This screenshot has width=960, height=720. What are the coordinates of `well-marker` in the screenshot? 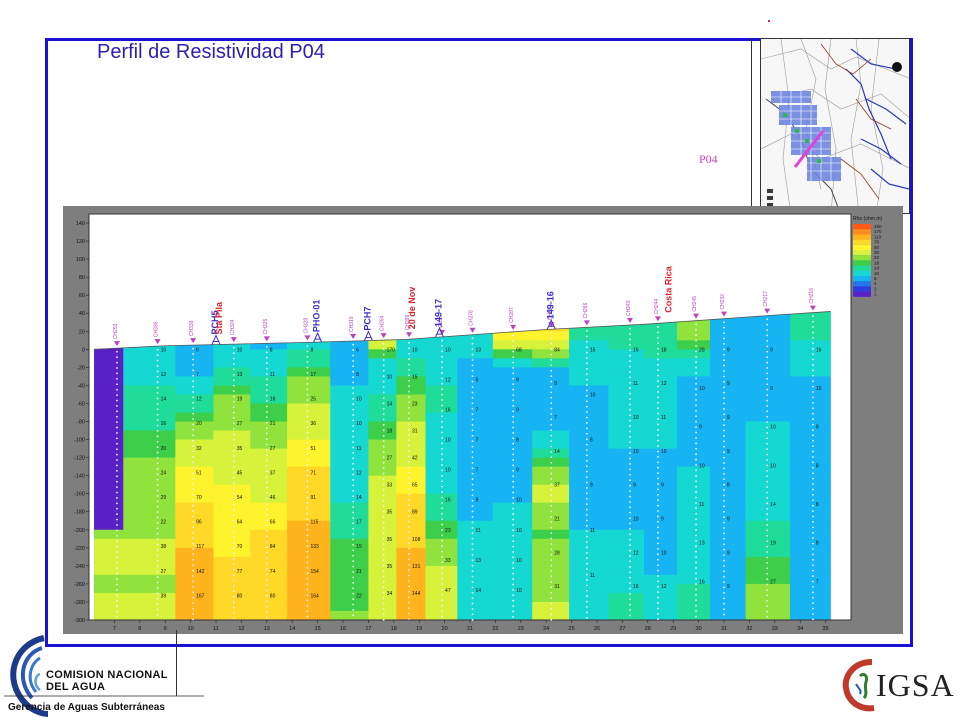 It's located at (439, 332).